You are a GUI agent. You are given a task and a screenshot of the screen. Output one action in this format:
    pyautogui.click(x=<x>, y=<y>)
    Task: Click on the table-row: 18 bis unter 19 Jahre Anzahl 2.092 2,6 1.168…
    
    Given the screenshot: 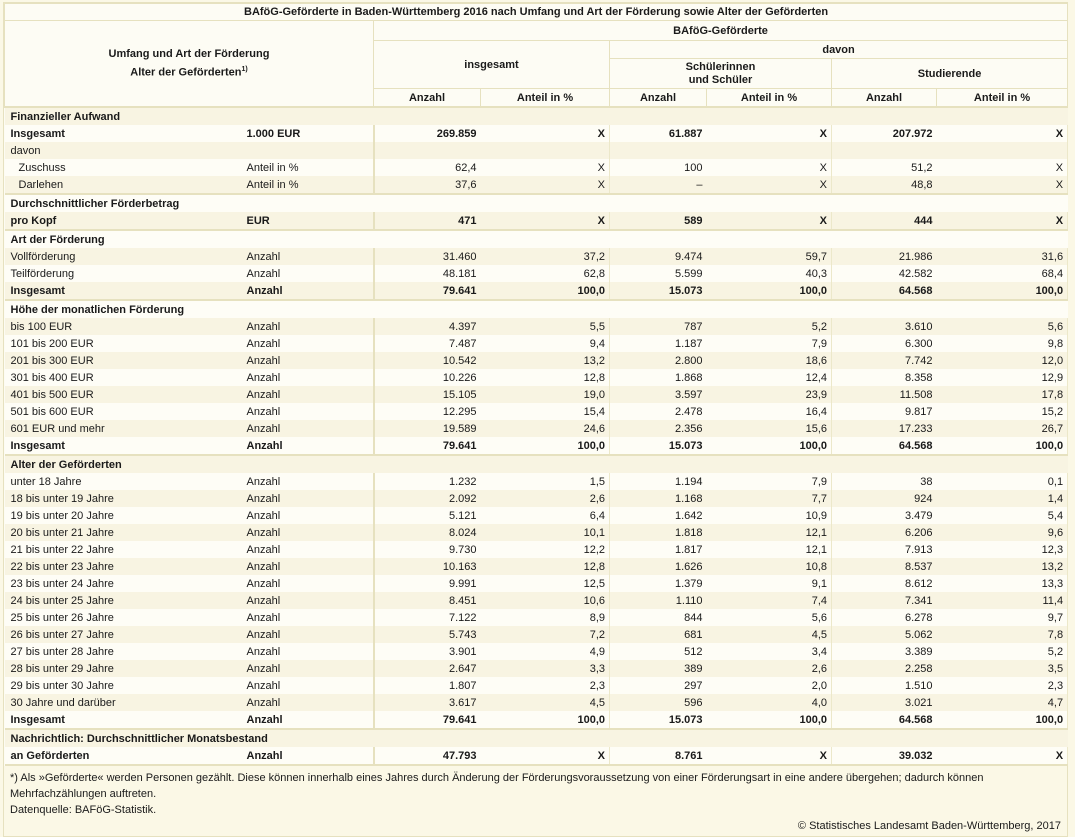 What is the action you would take?
    pyautogui.click(x=536, y=498)
    